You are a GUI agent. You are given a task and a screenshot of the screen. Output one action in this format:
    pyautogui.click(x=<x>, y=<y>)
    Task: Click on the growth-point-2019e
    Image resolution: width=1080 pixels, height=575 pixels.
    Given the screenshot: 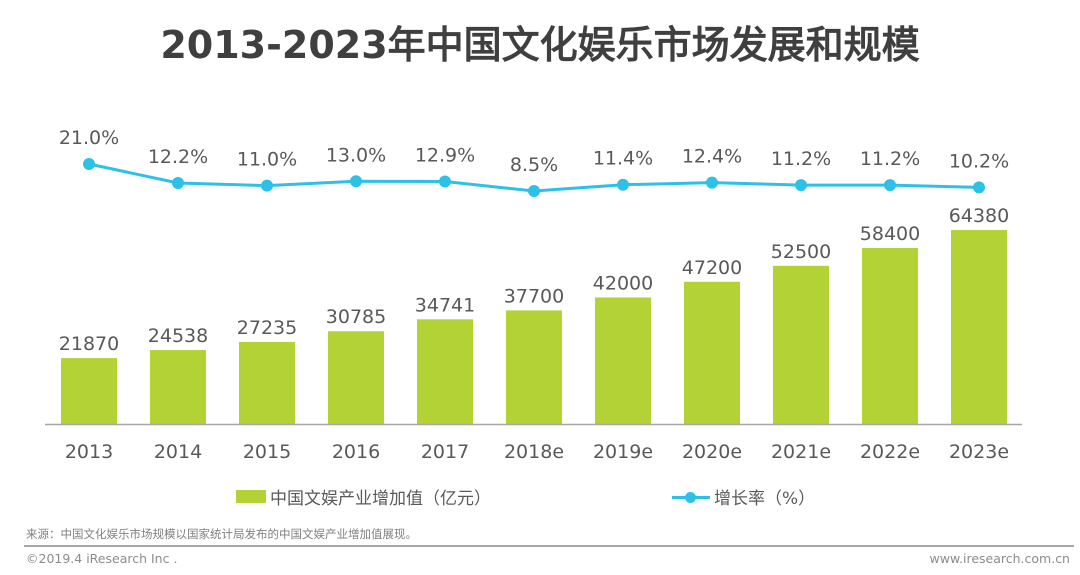 What is the action you would take?
    pyautogui.click(x=623, y=184)
    